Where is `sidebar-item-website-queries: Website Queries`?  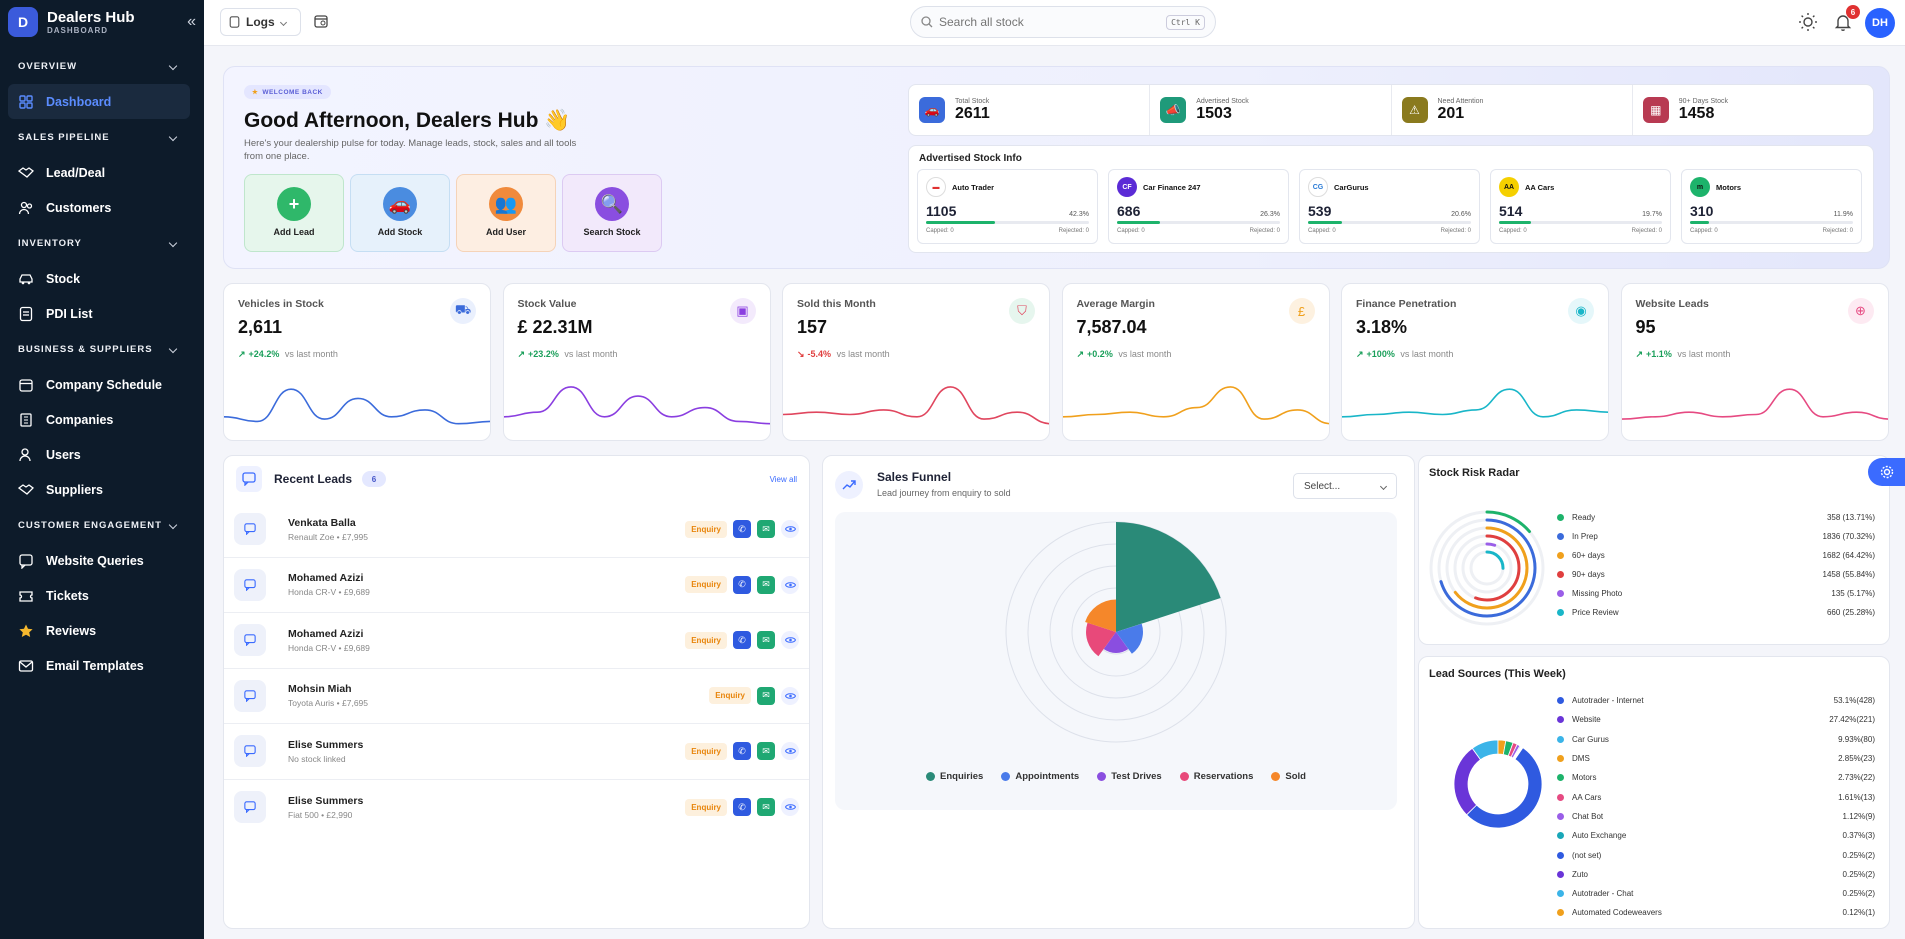
sidebar-item-website-queries: Website Queries is located at coordinates (102, 560).